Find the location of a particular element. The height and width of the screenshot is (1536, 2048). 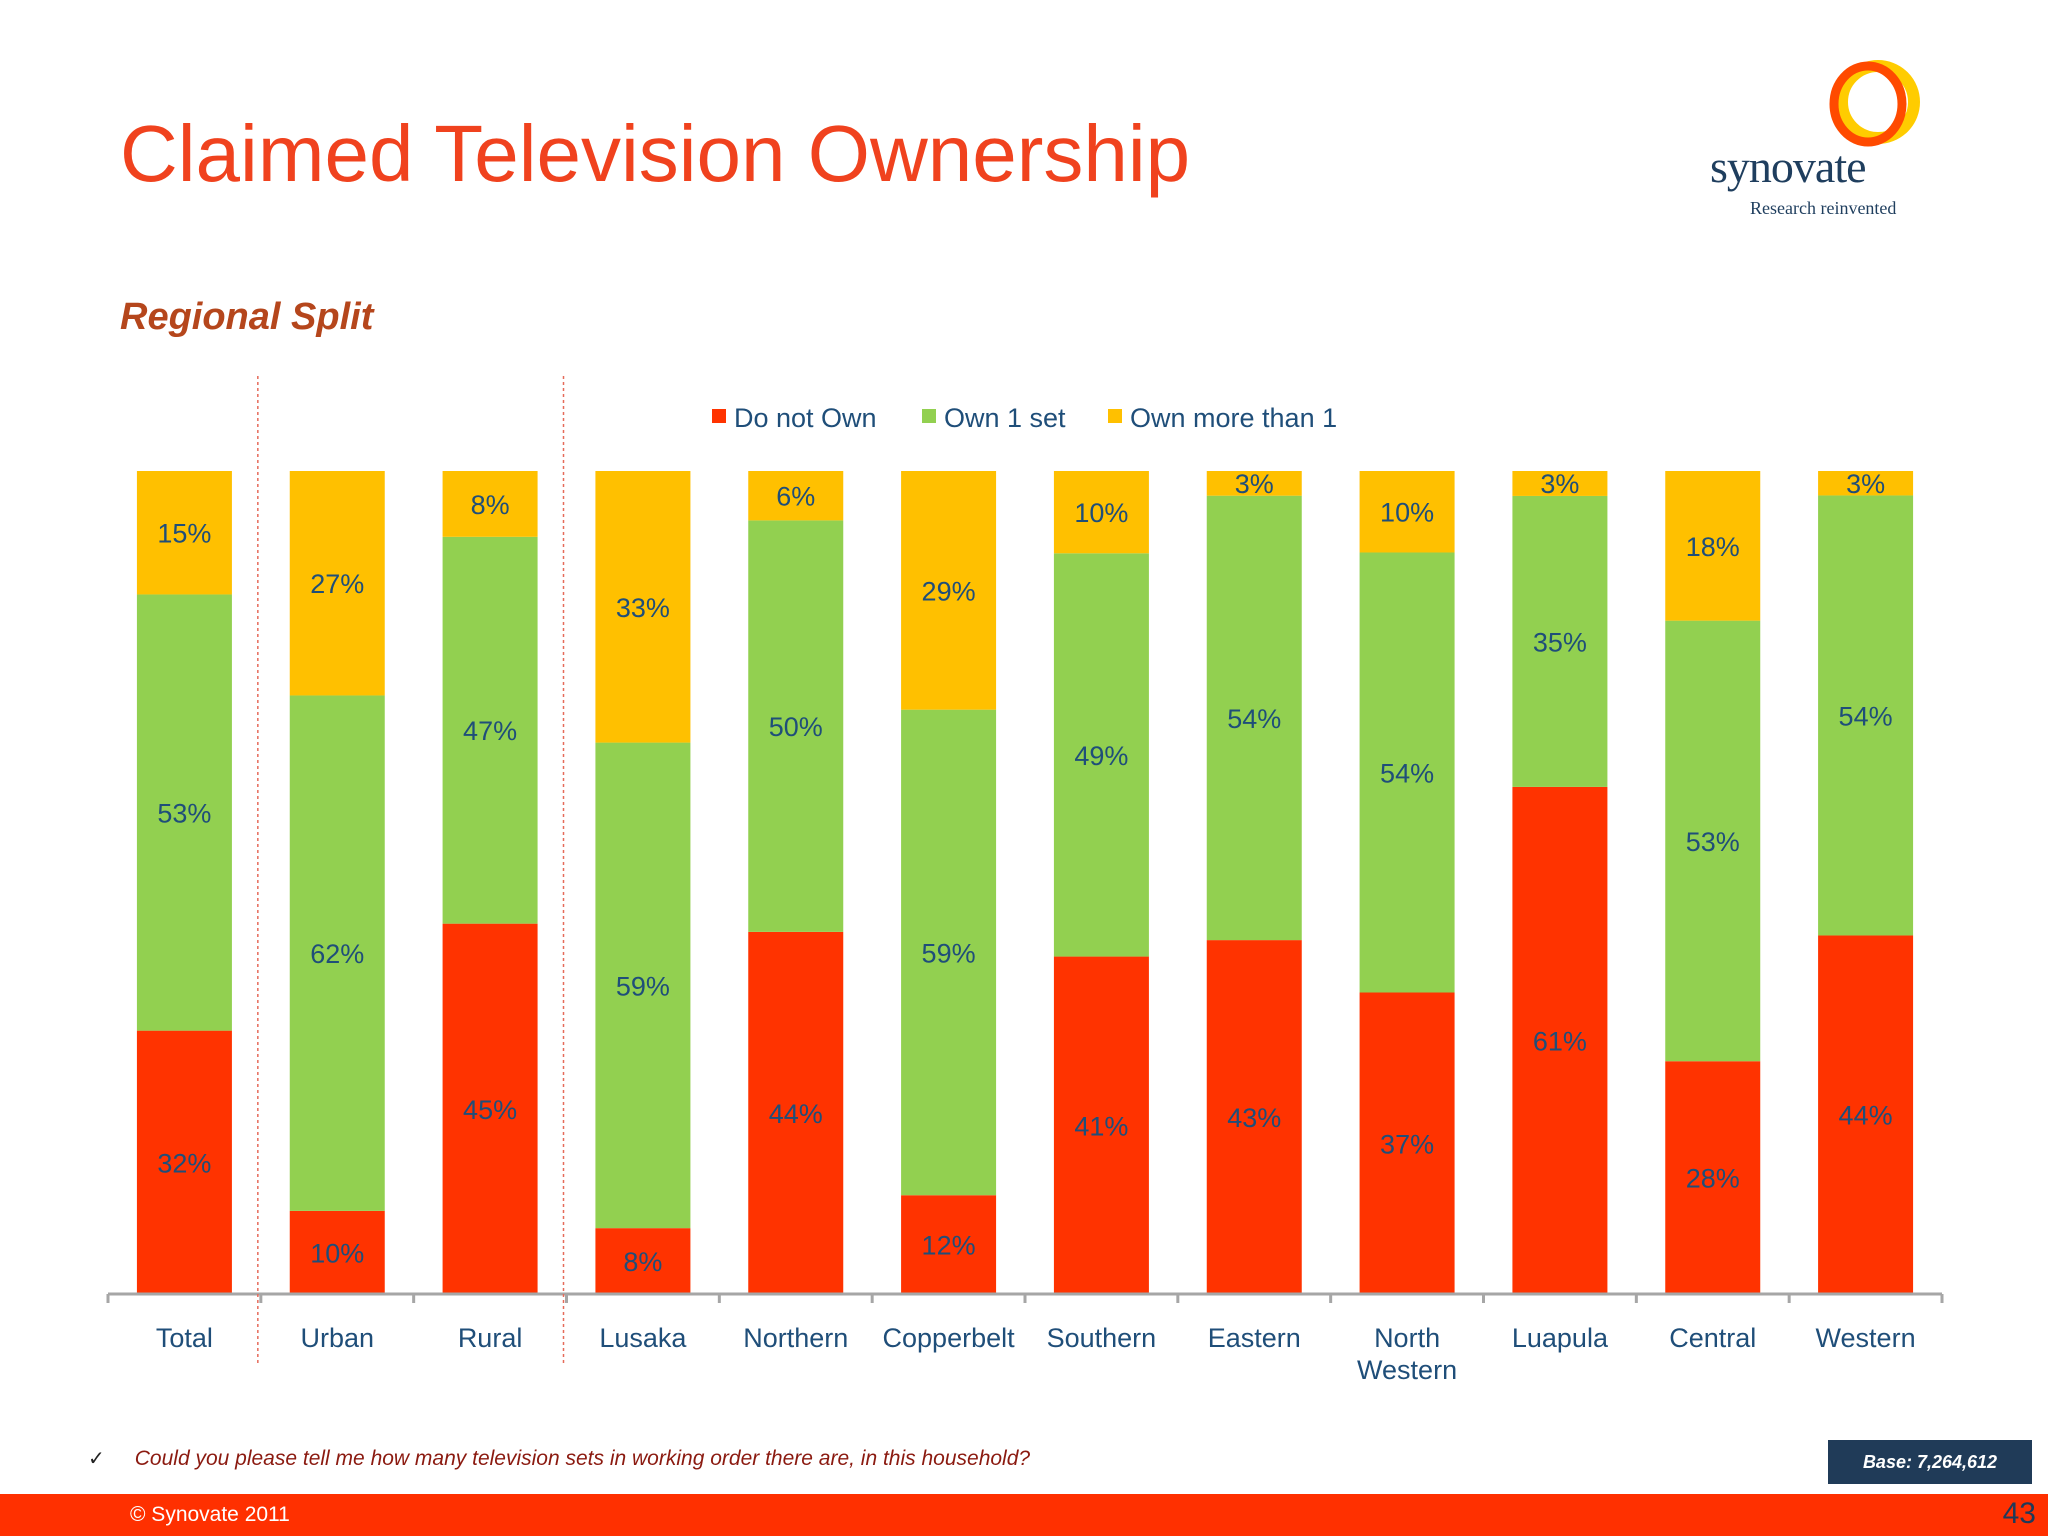

bar-lusaka-own-1-set is located at coordinates (643, 985).